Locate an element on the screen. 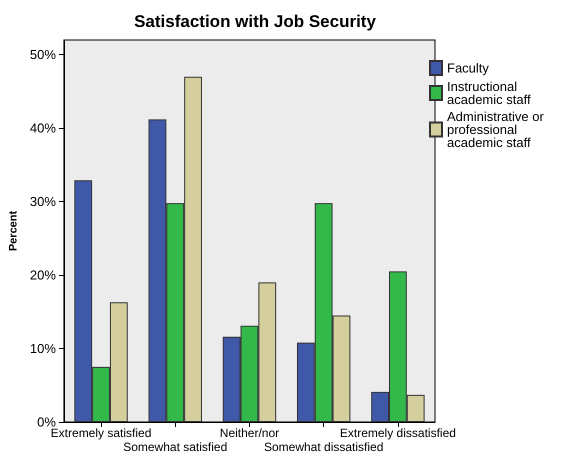 The height and width of the screenshot is (460, 577). y-tick-label: 30% is located at coordinates (43, 202).